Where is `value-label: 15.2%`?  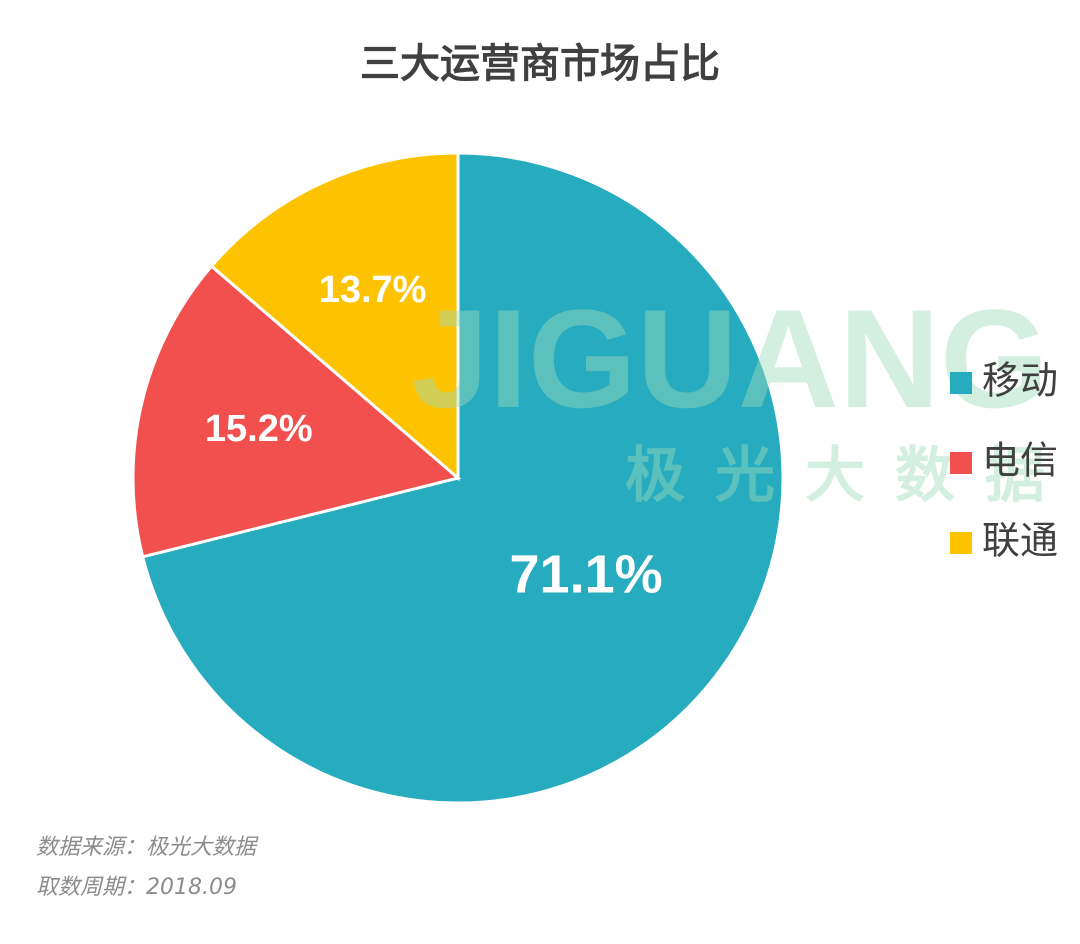
value-label: 15.2% is located at coordinates (259, 429).